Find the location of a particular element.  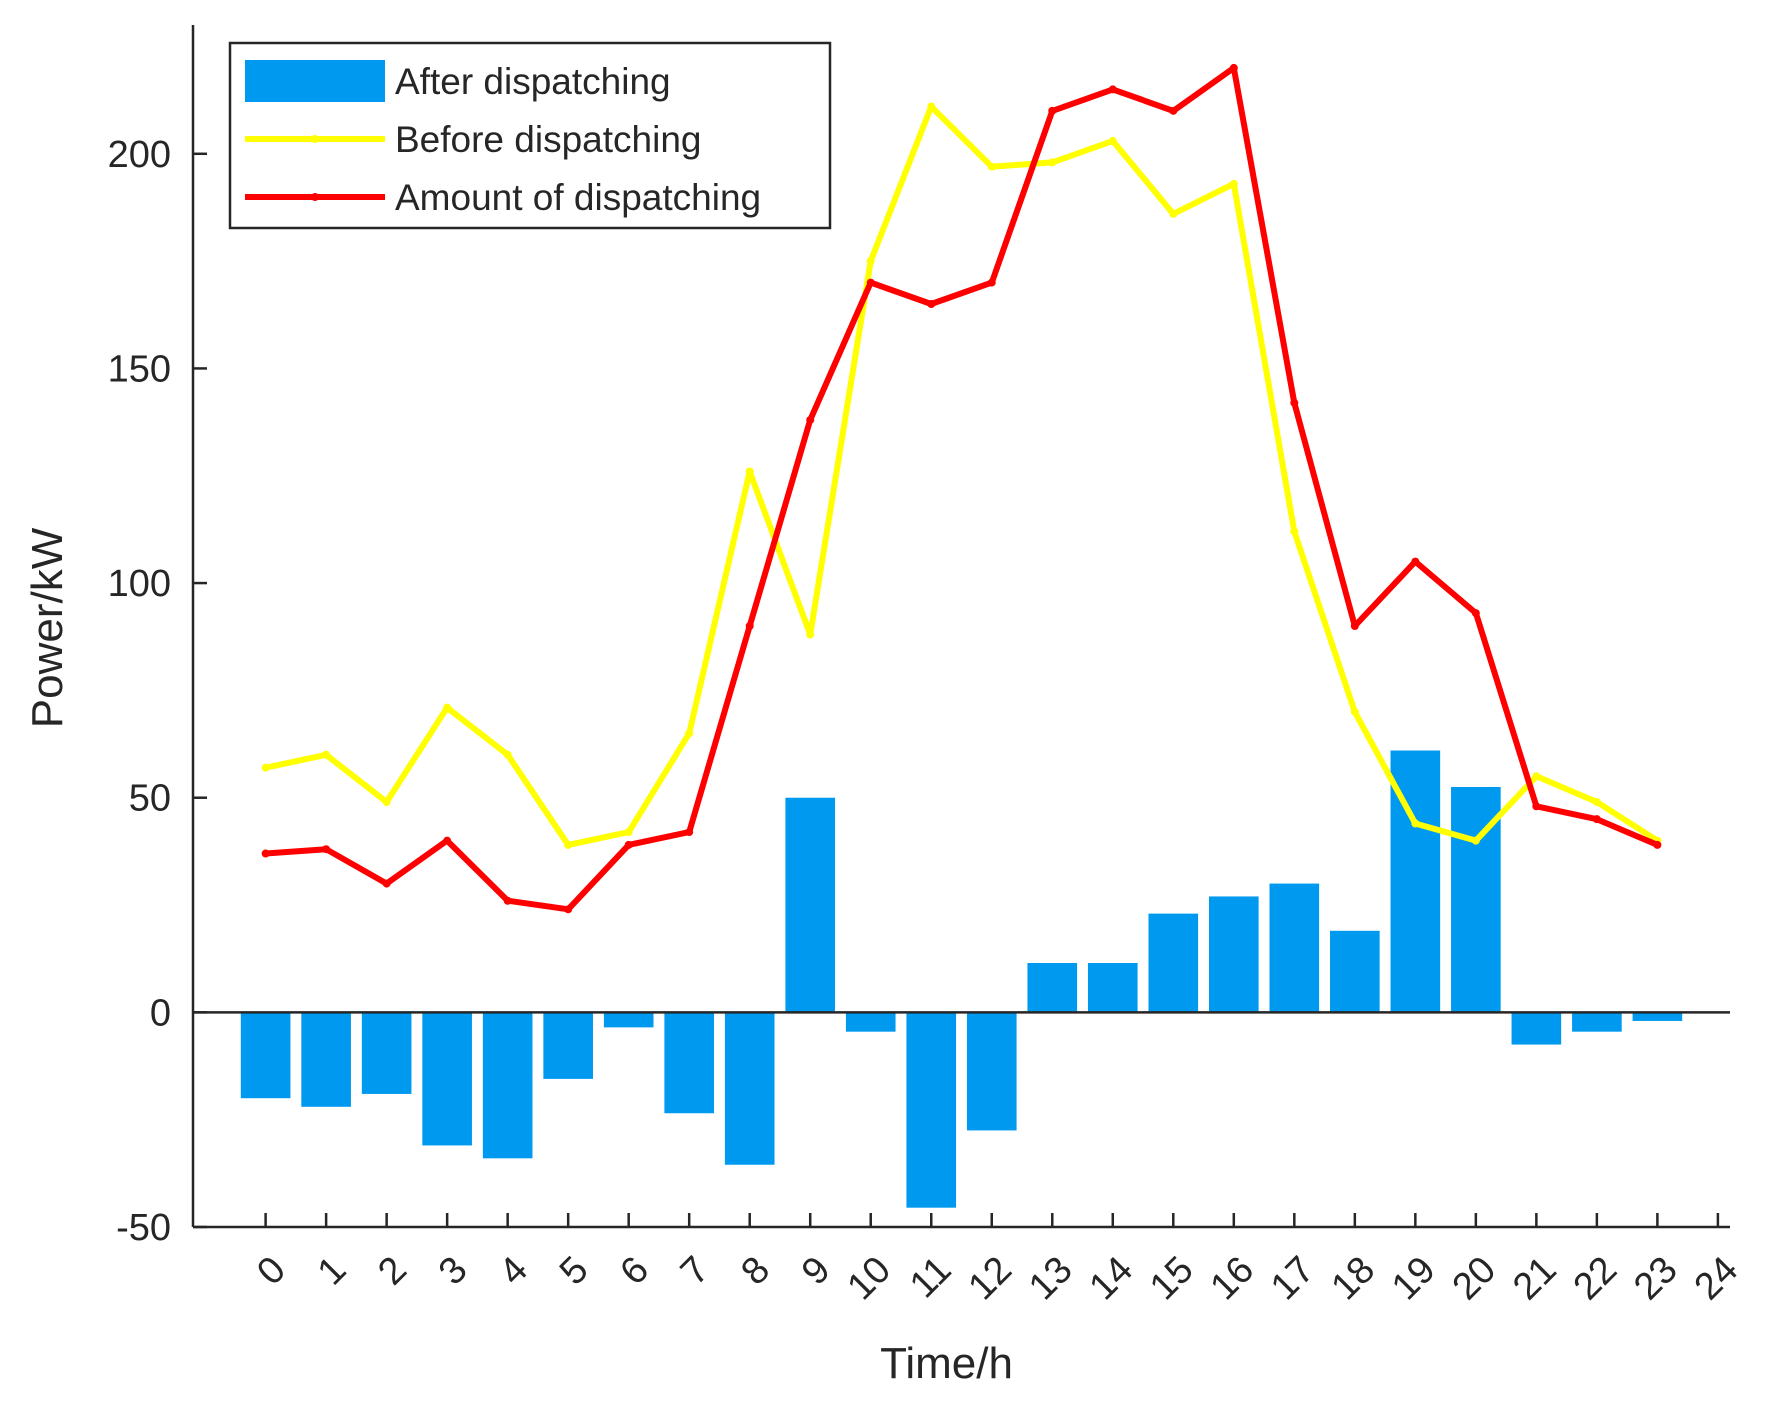

legend-marker-amount-of-dispatching is located at coordinates (315, 197).